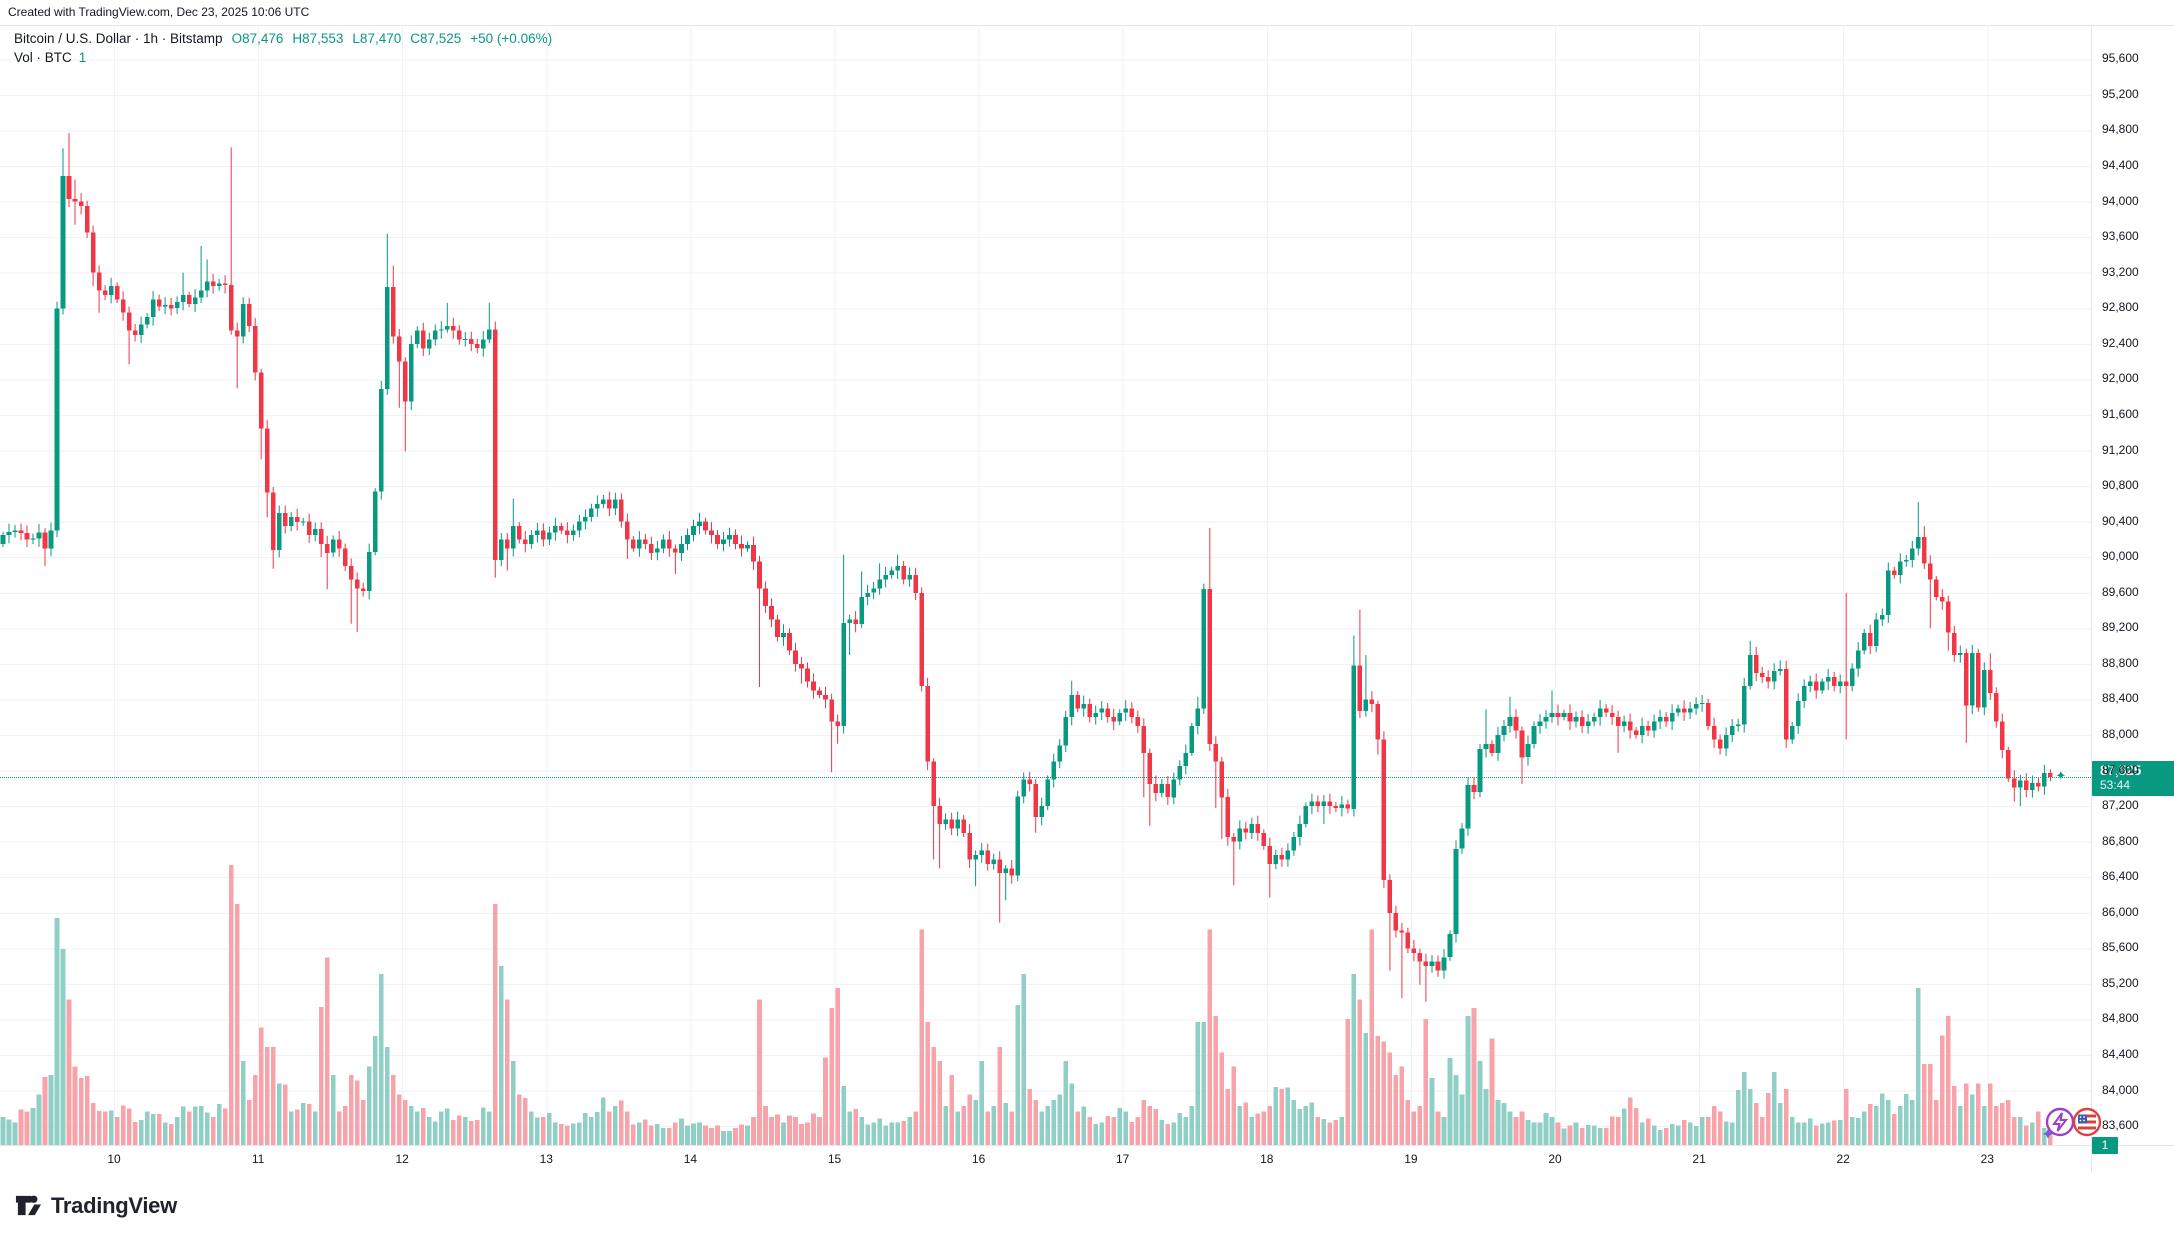  Describe the element at coordinates (114, 1205) in the screenshot. I see `tradingview-logo-text: TradingView` at that location.